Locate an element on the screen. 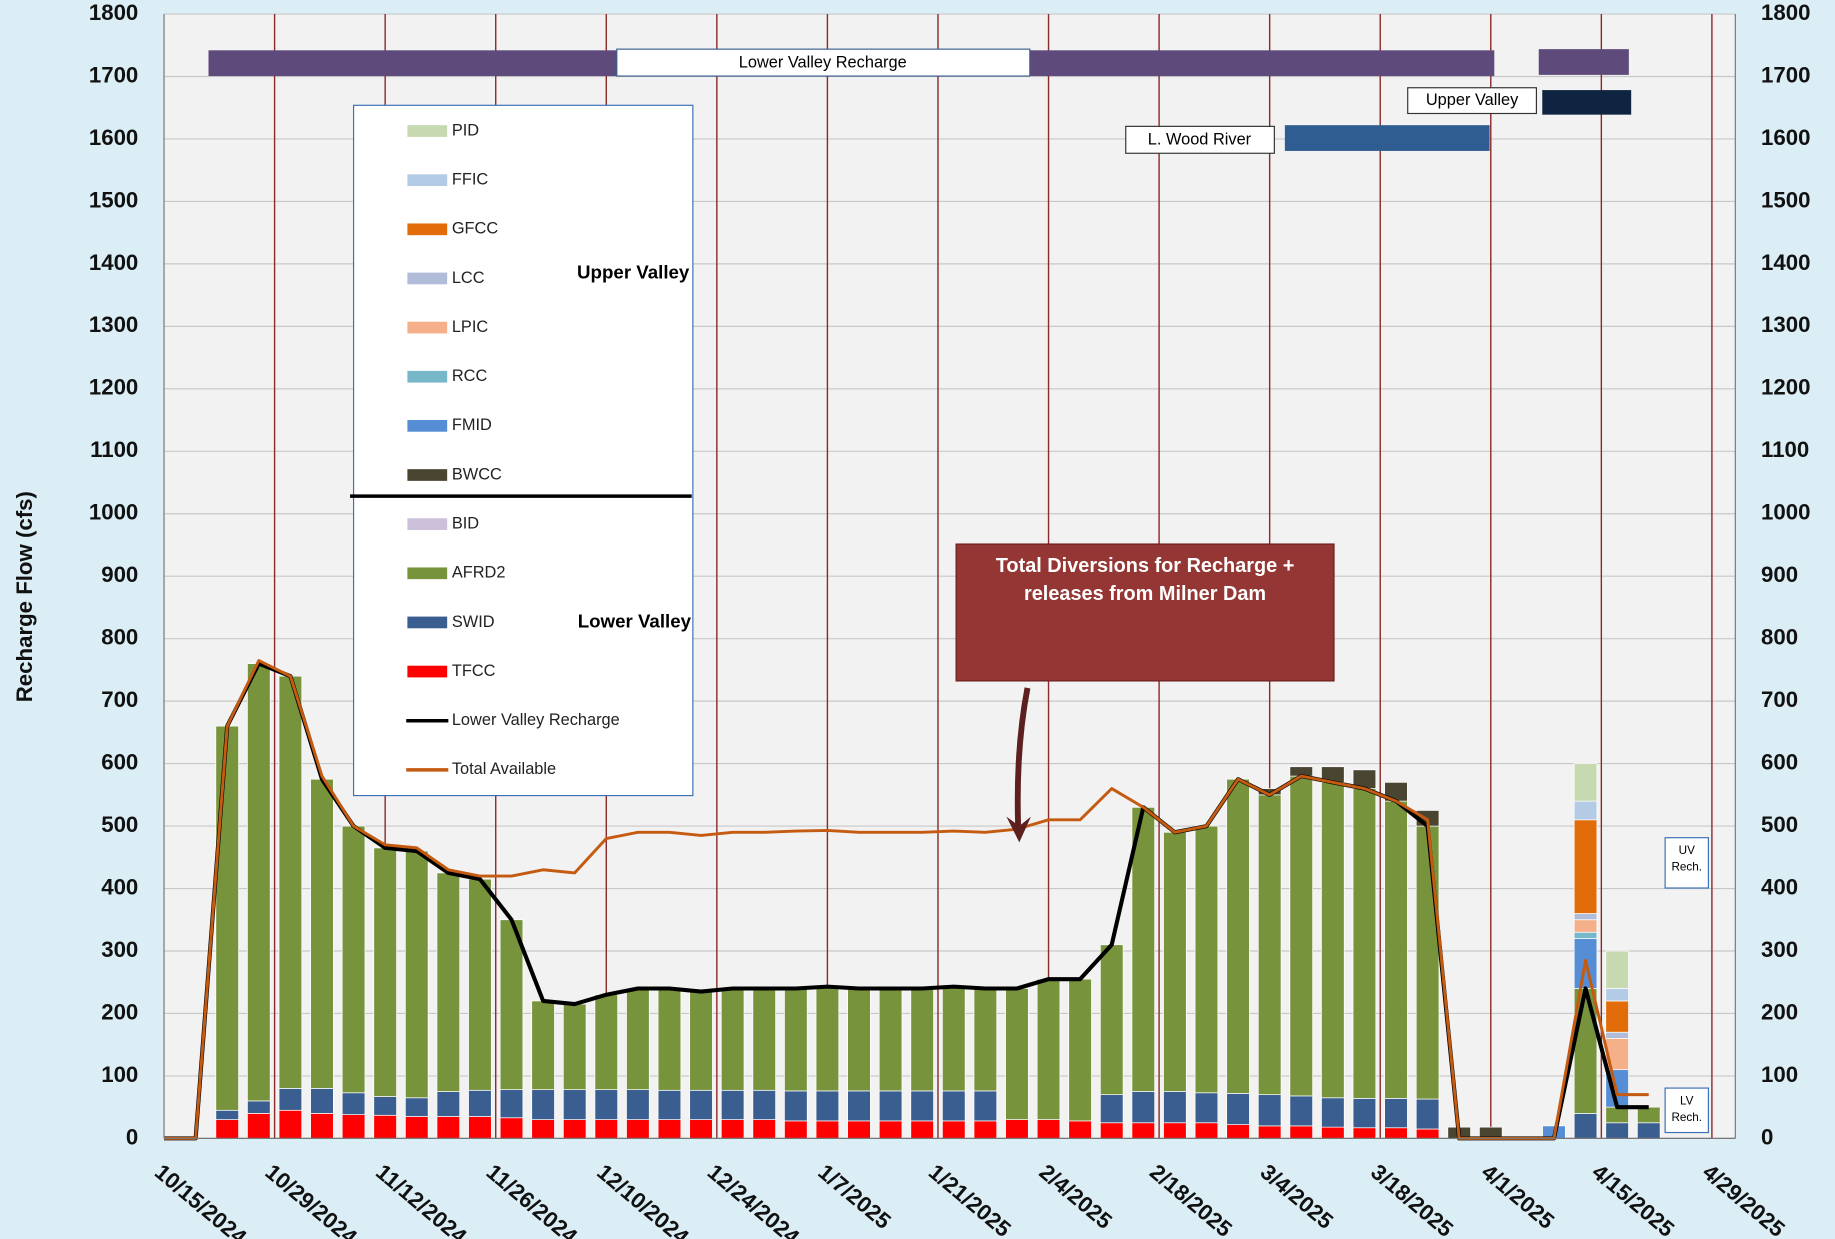  timeline-label-box is located at coordinates (1200, 139).